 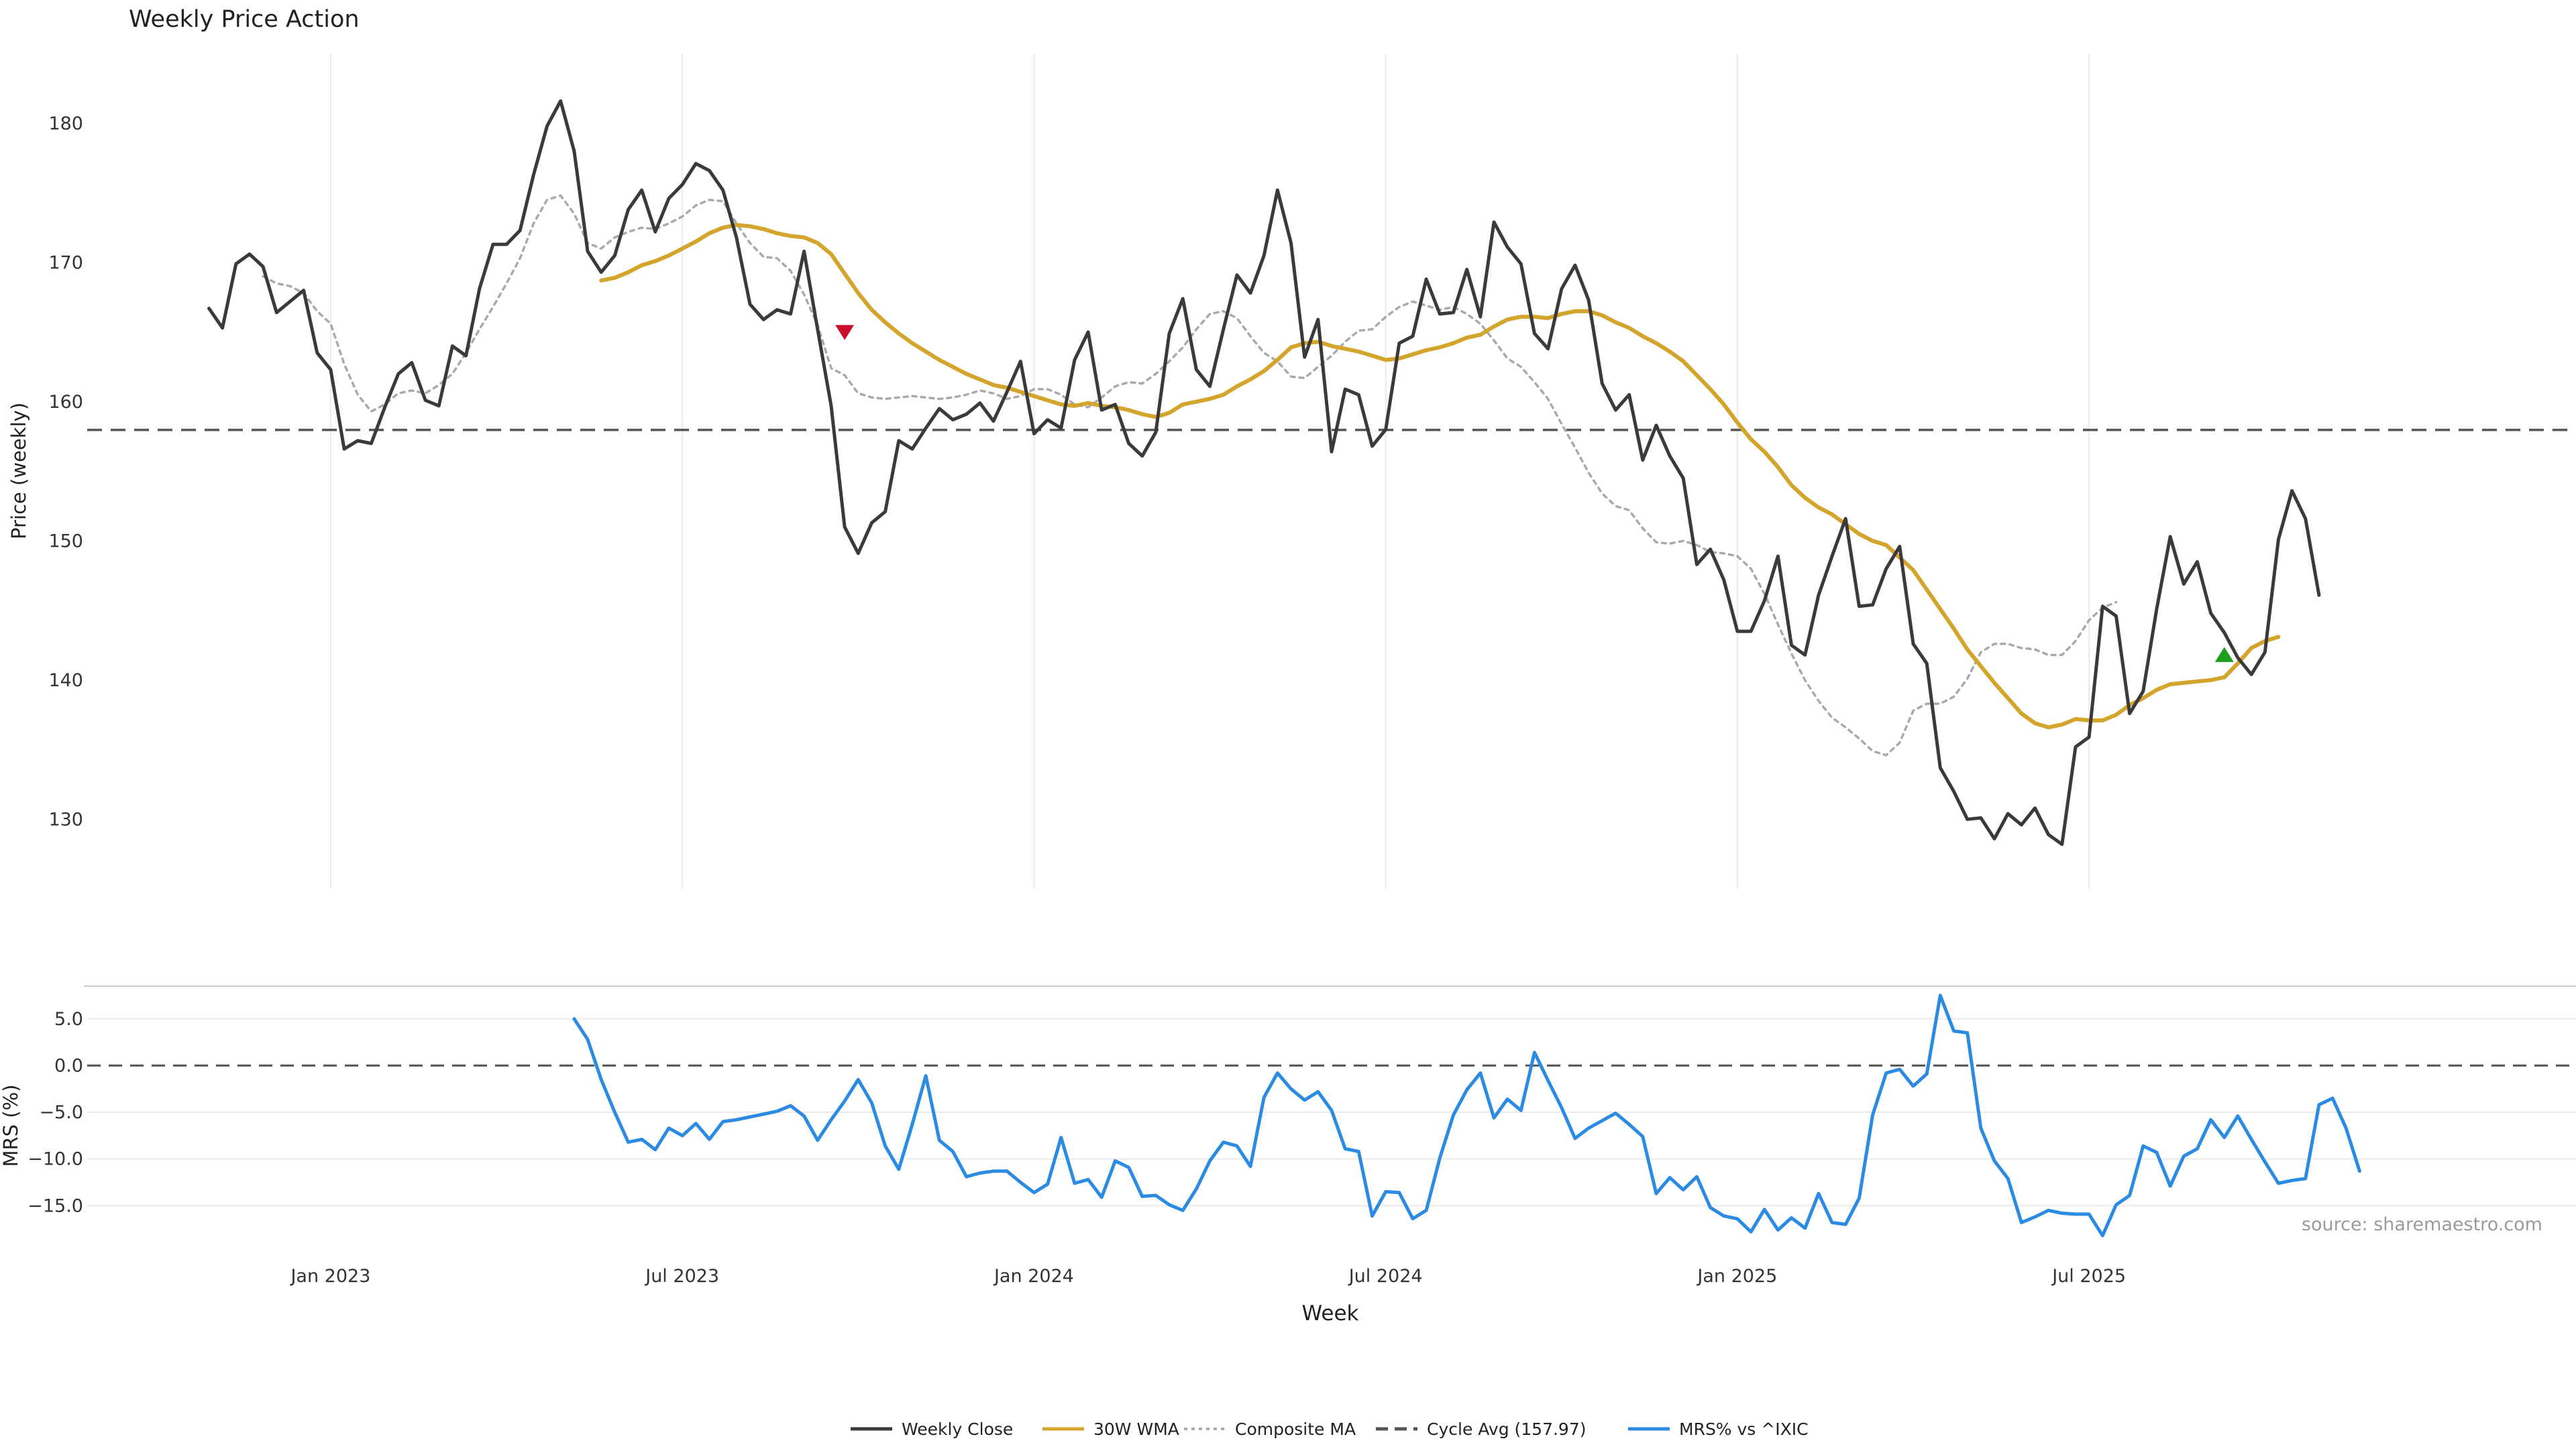 I want to click on mrs-tick-15: −15.0, so click(x=55, y=1205).